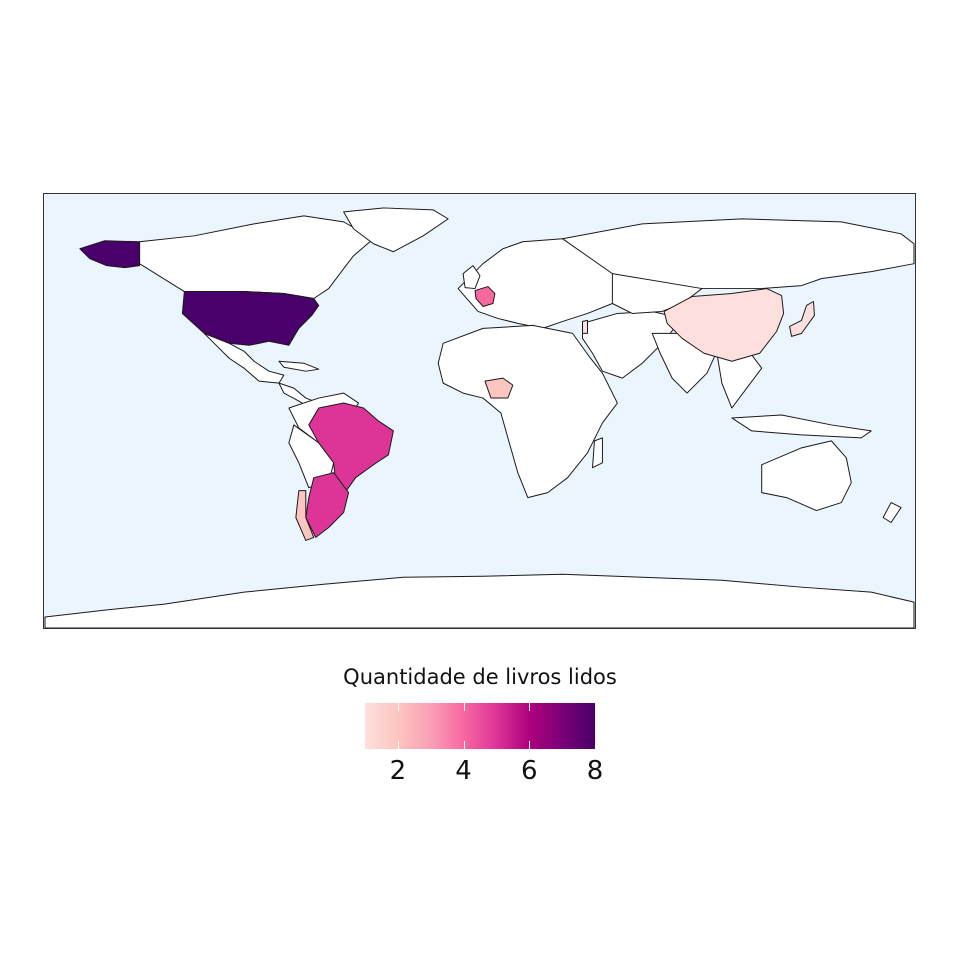 This screenshot has width=960, height=960. I want to click on caribbean, so click(299, 366).